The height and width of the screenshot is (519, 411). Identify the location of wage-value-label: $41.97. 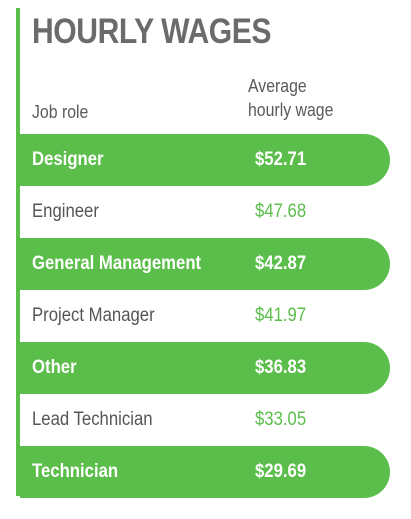
(281, 315).